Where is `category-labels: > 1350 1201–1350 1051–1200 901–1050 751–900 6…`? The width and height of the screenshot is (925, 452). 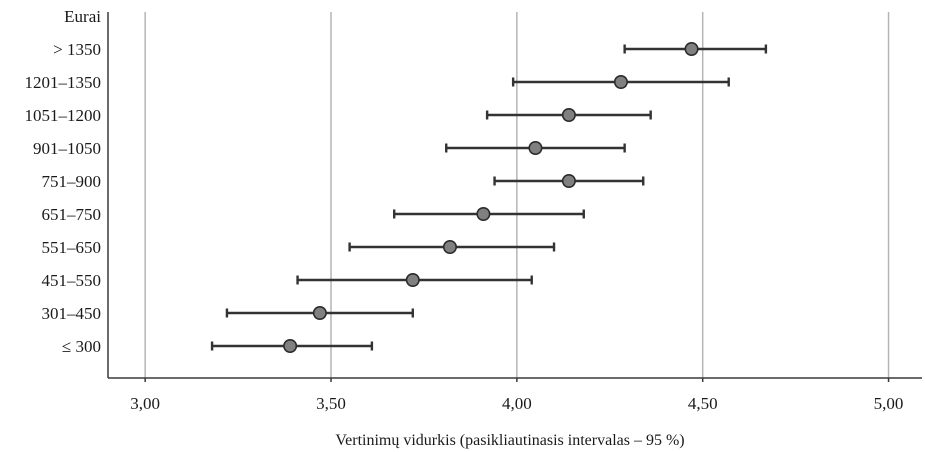
category-labels: > 1350 1201–1350 1051–1200 901–1050 751–900 6… is located at coordinates (63, 198).